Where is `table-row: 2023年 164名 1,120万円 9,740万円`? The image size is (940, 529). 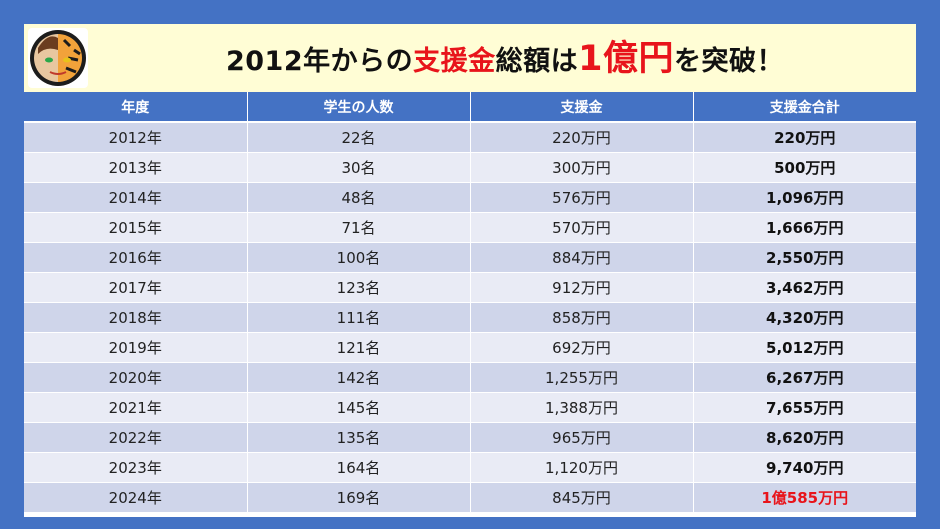
table-row: 2023年 164名 1,120万円 9,740万円 is located at coordinates (470, 467).